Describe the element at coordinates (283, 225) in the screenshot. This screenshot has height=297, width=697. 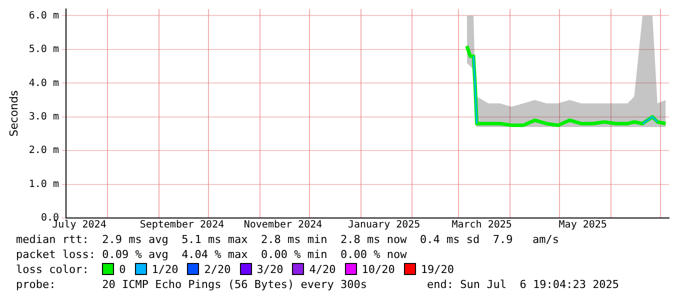
I see `x-tick-label: November 2024` at that location.